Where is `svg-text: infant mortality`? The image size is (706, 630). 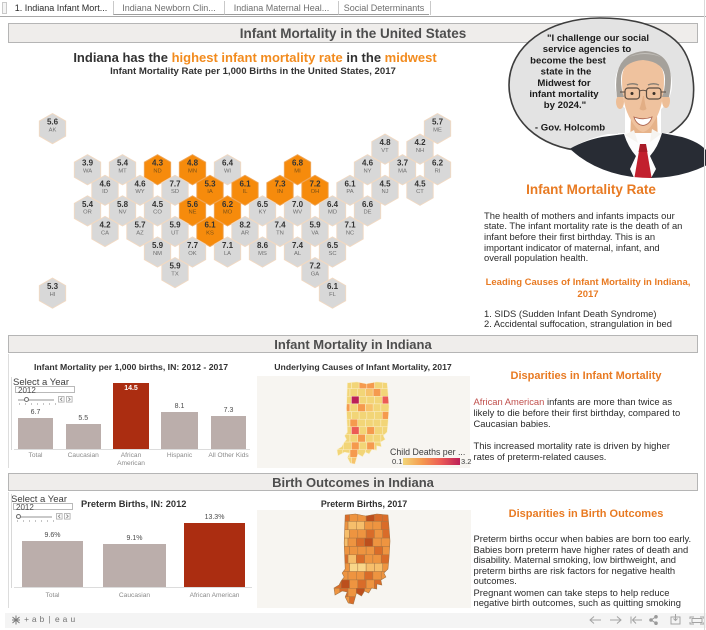
svg-text: infant mortality is located at coordinates (564, 94).